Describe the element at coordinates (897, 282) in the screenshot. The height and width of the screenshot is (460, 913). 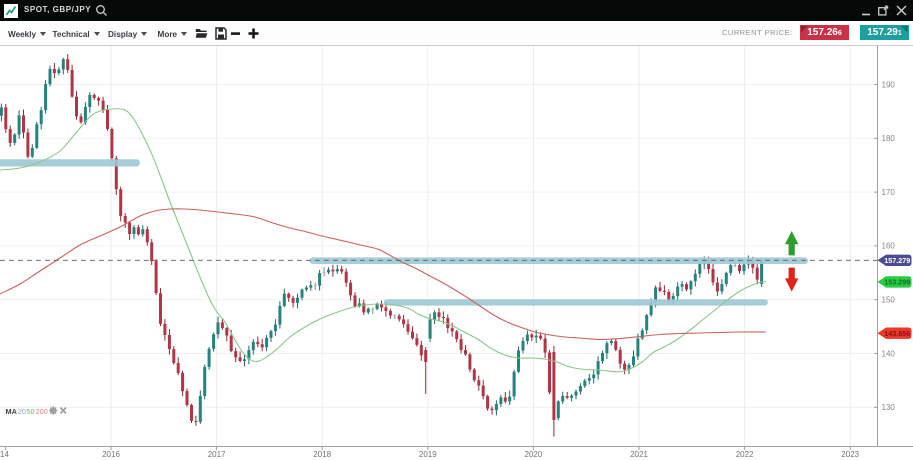
I see `svg-text: 153.299` at that location.